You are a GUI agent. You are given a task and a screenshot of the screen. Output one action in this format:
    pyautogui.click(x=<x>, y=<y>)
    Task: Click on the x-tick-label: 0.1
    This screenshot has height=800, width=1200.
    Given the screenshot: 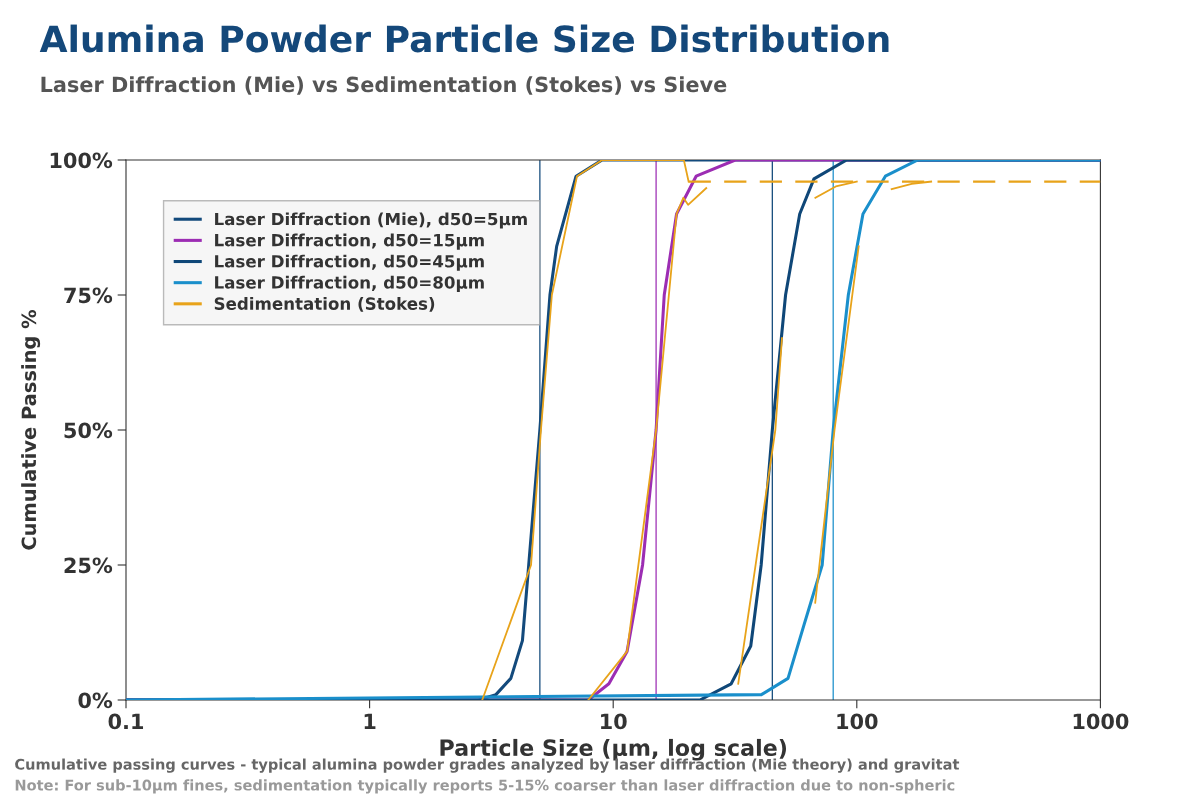 What is the action you would take?
    pyautogui.click(x=126, y=721)
    